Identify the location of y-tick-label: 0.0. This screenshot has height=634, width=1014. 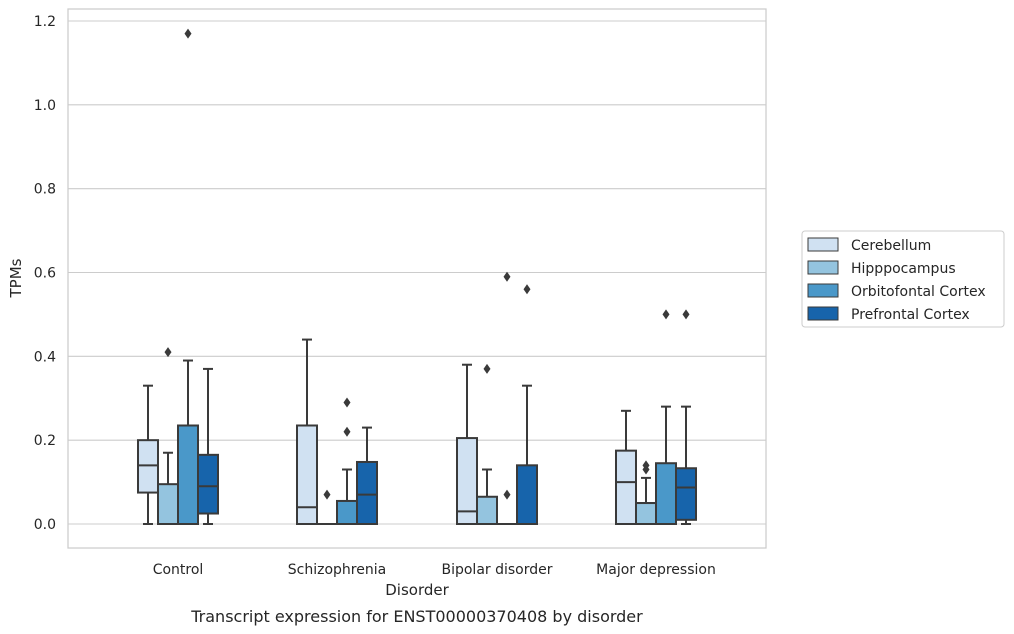
(45, 525).